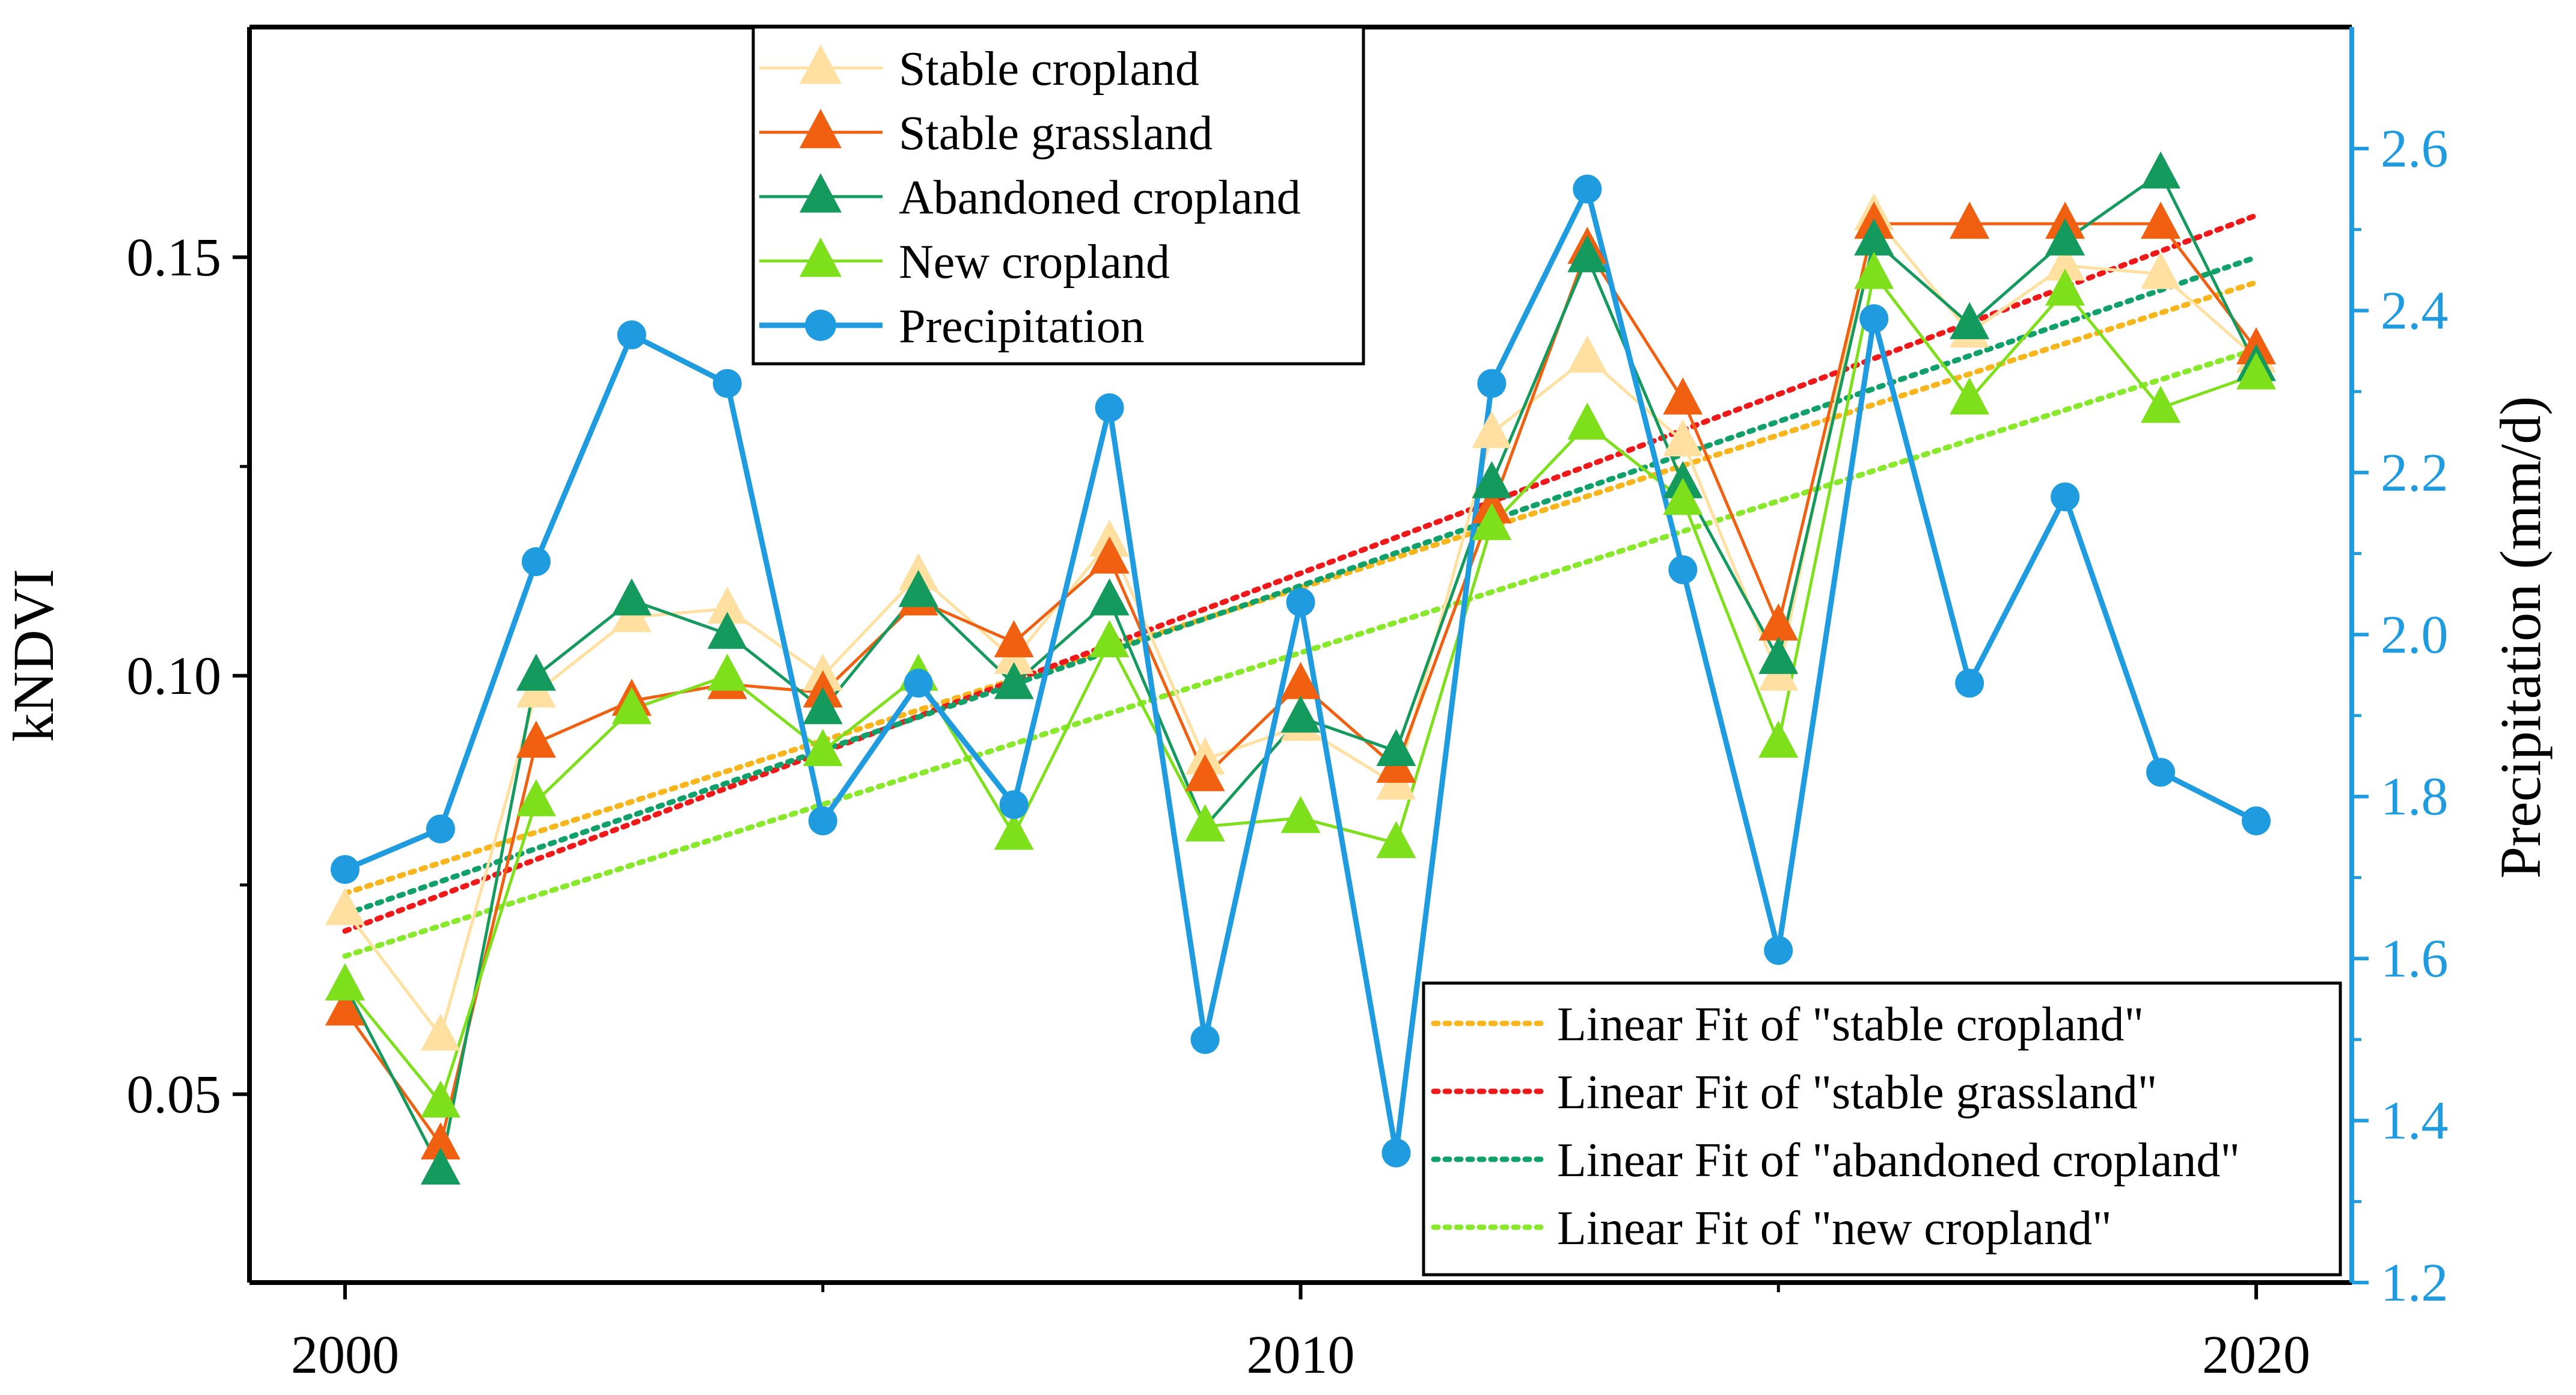  I want to click on y2-tick-label: 2.2, so click(2415, 473).